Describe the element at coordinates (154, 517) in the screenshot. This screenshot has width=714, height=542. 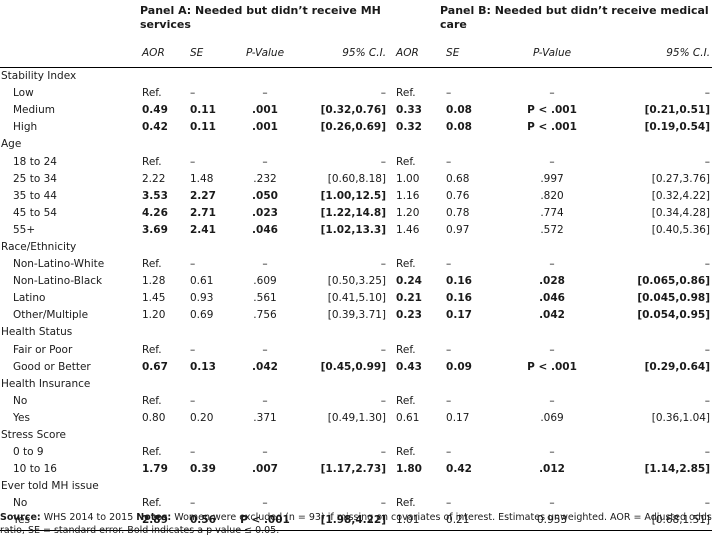
I see `notes-label: Notes:` at that location.